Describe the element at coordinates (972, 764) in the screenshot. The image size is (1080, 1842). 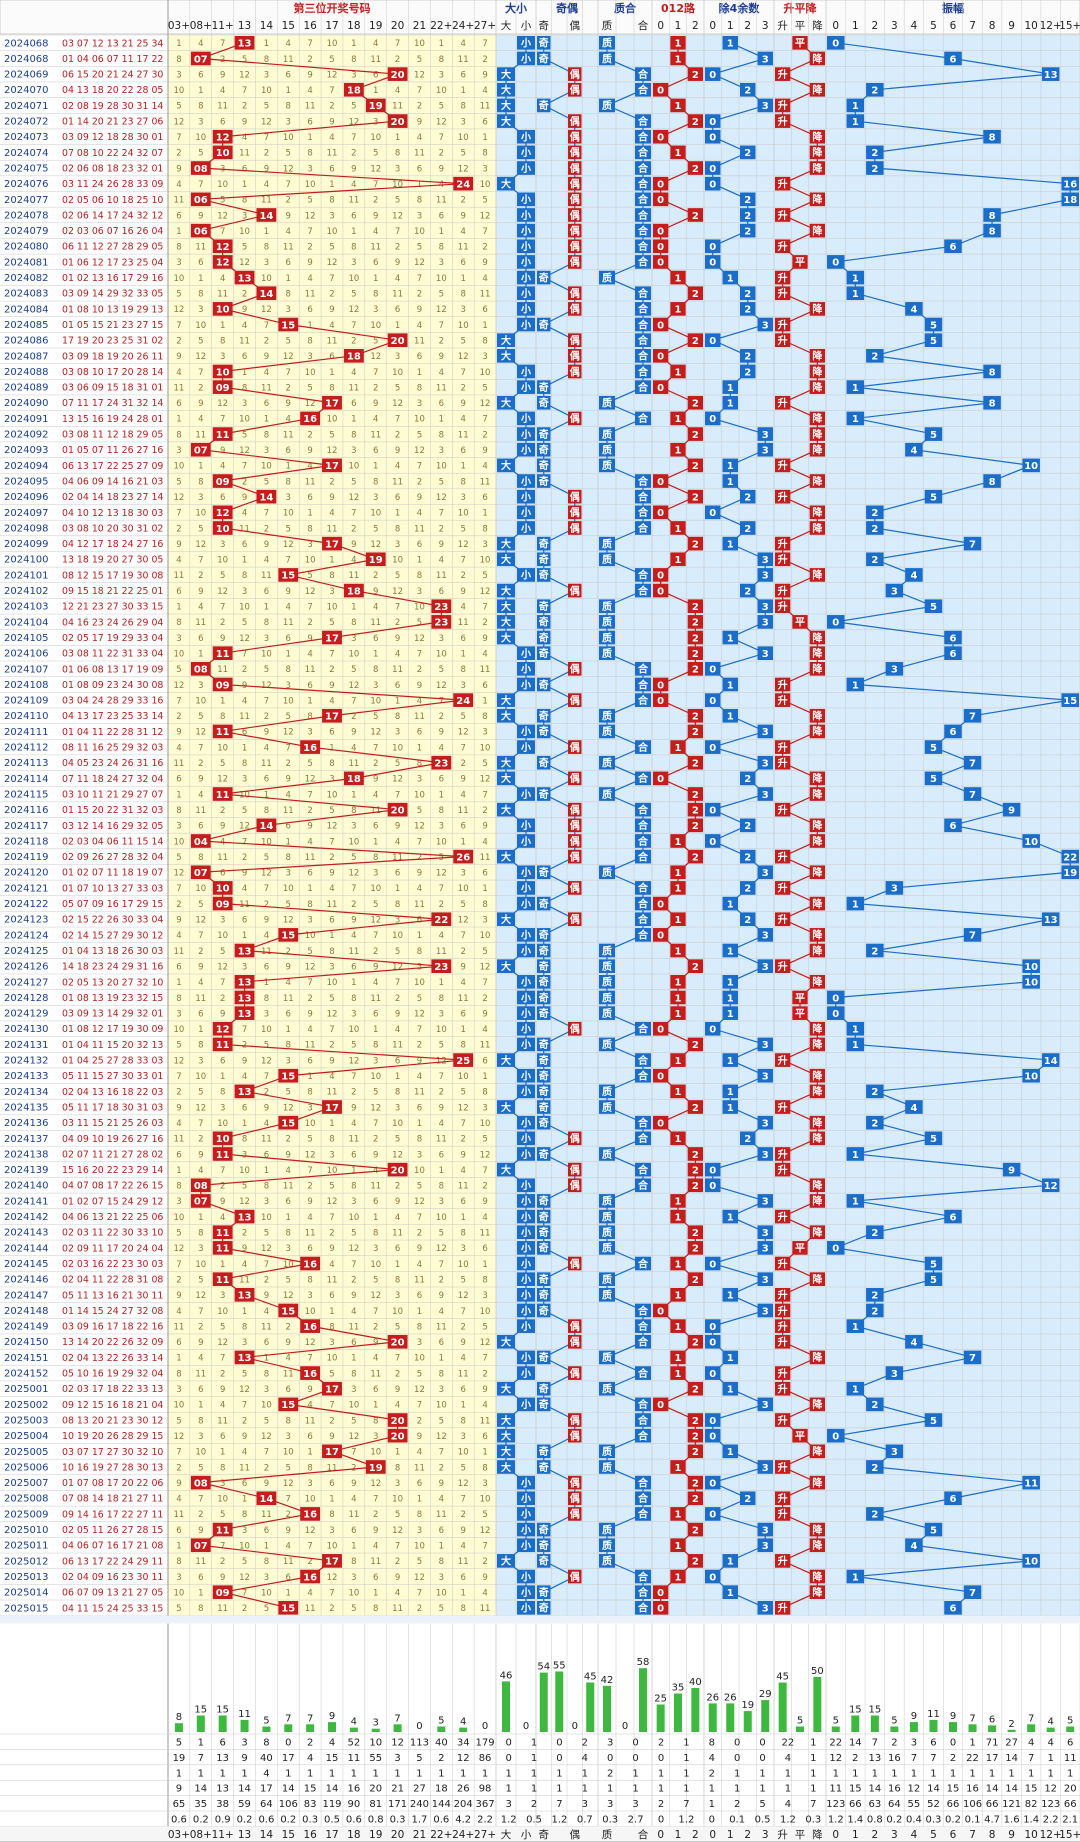
I see `amplitude-label: 7` at that location.